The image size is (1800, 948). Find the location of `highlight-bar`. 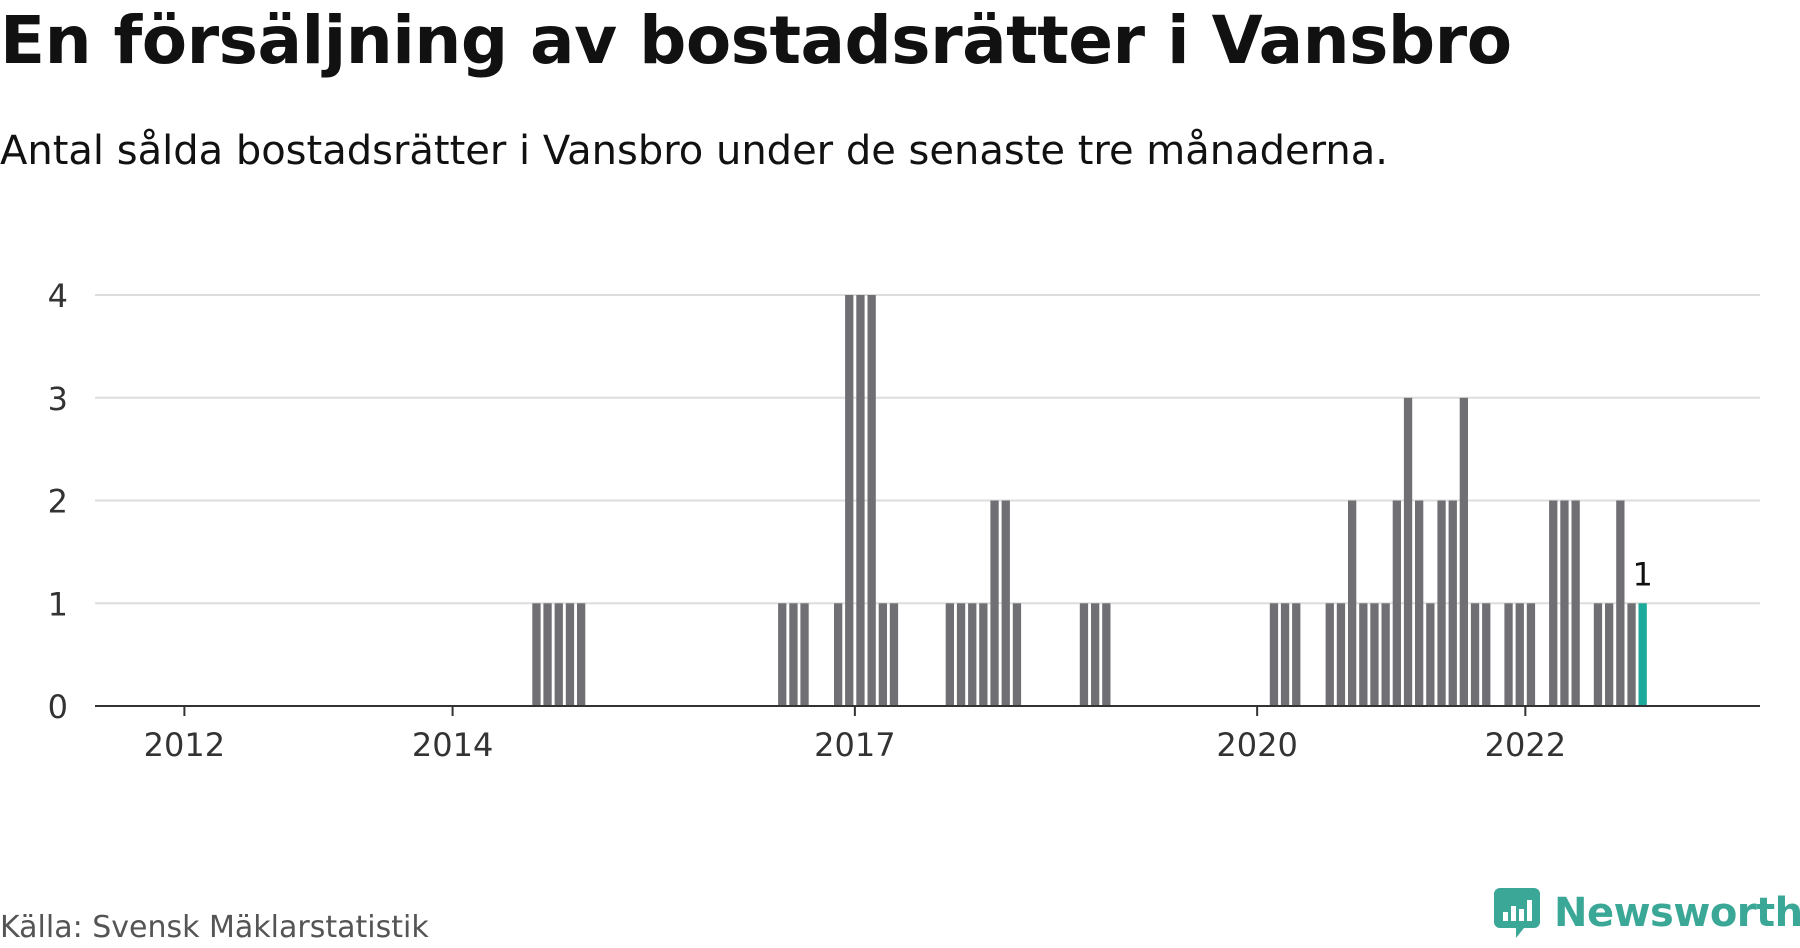

highlight-bar is located at coordinates (1642, 655).